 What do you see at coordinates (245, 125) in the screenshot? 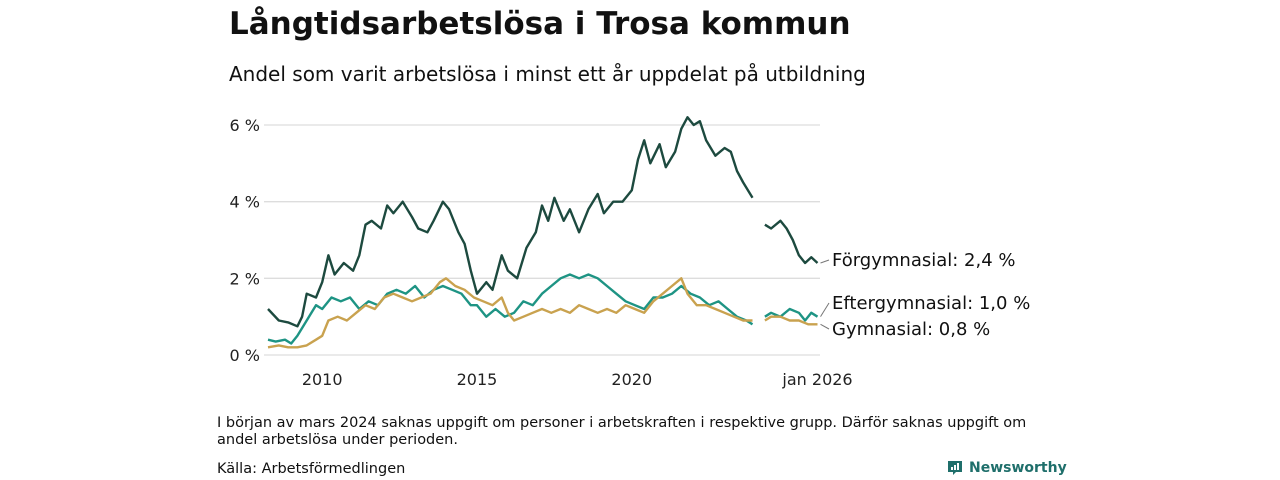
I see `y-tick-label: 6 %` at bounding box center [245, 125].